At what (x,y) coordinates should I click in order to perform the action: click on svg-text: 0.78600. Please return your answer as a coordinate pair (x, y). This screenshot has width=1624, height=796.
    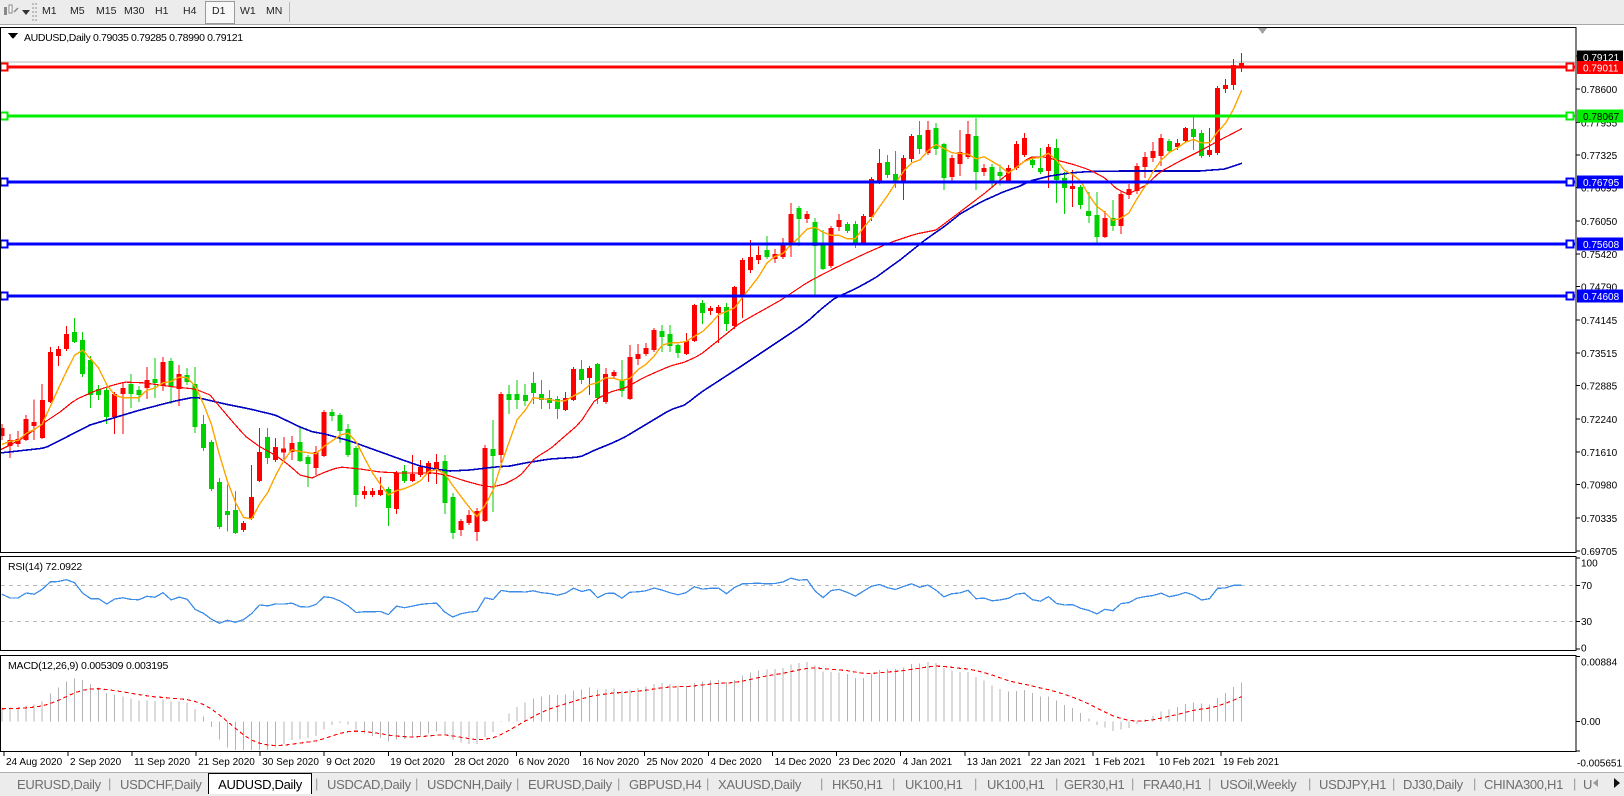
    Looking at the image, I should click on (1599, 90).